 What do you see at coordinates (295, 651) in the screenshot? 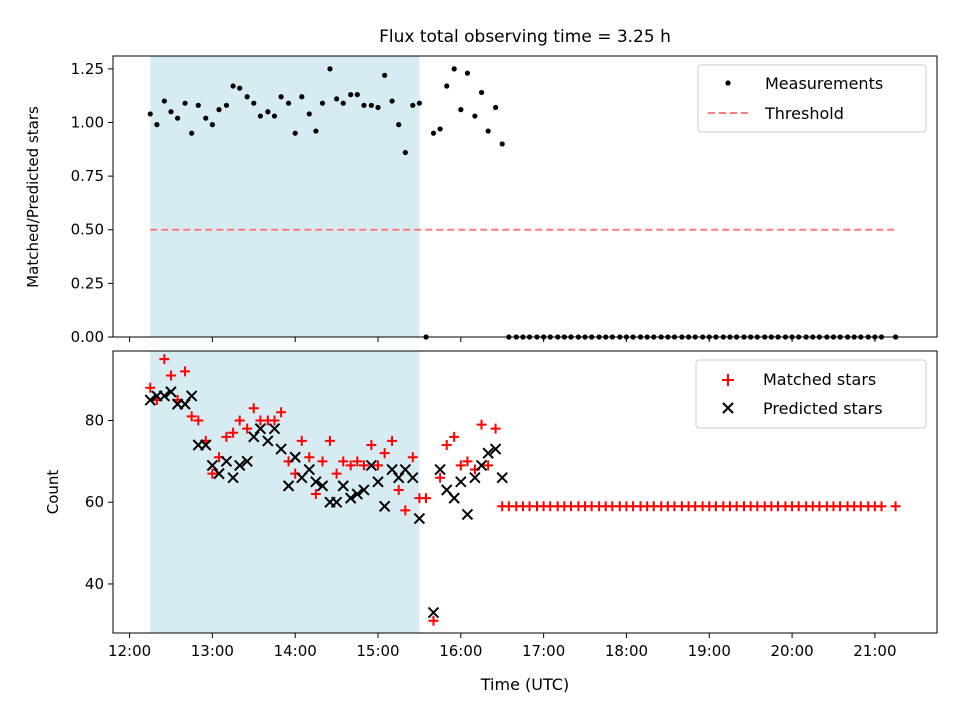
I see `x-tick-label: 14:00` at bounding box center [295, 651].